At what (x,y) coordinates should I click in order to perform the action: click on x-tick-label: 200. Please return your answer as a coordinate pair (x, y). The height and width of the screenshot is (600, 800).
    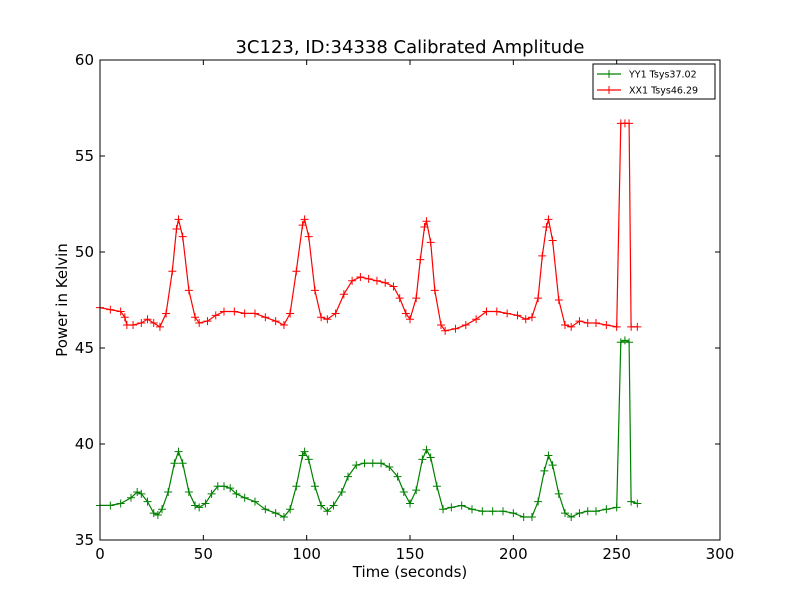
    Looking at the image, I should click on (513, 554).